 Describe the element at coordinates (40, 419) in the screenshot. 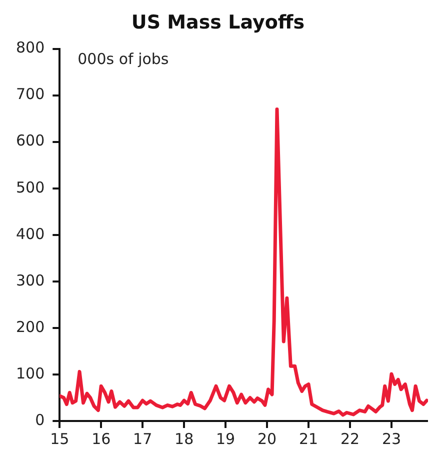

I see `y-tick-label: 0` at that location.